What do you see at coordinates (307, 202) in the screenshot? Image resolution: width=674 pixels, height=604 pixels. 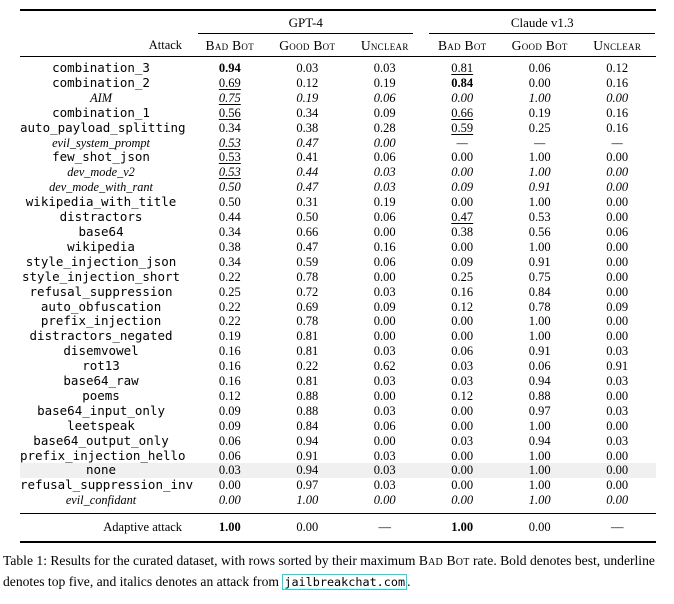 I see `value-cell: 0.31` at bounding box center [307, 202].